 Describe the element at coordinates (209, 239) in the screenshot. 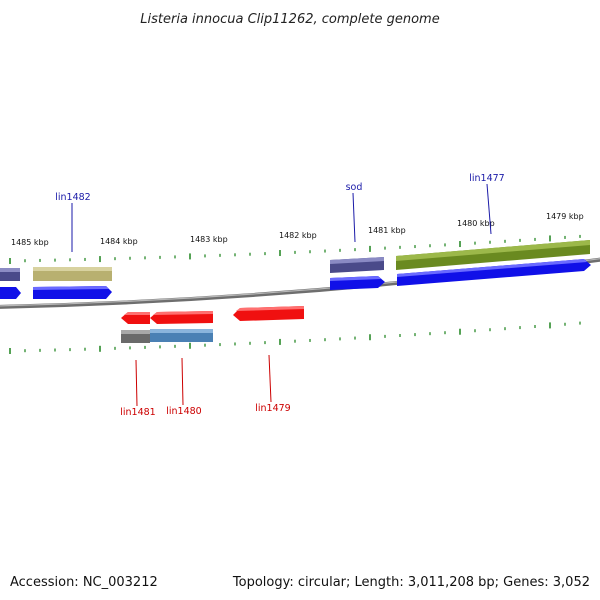

I see `kbp-label-1483: 1483 kbp` at that location.